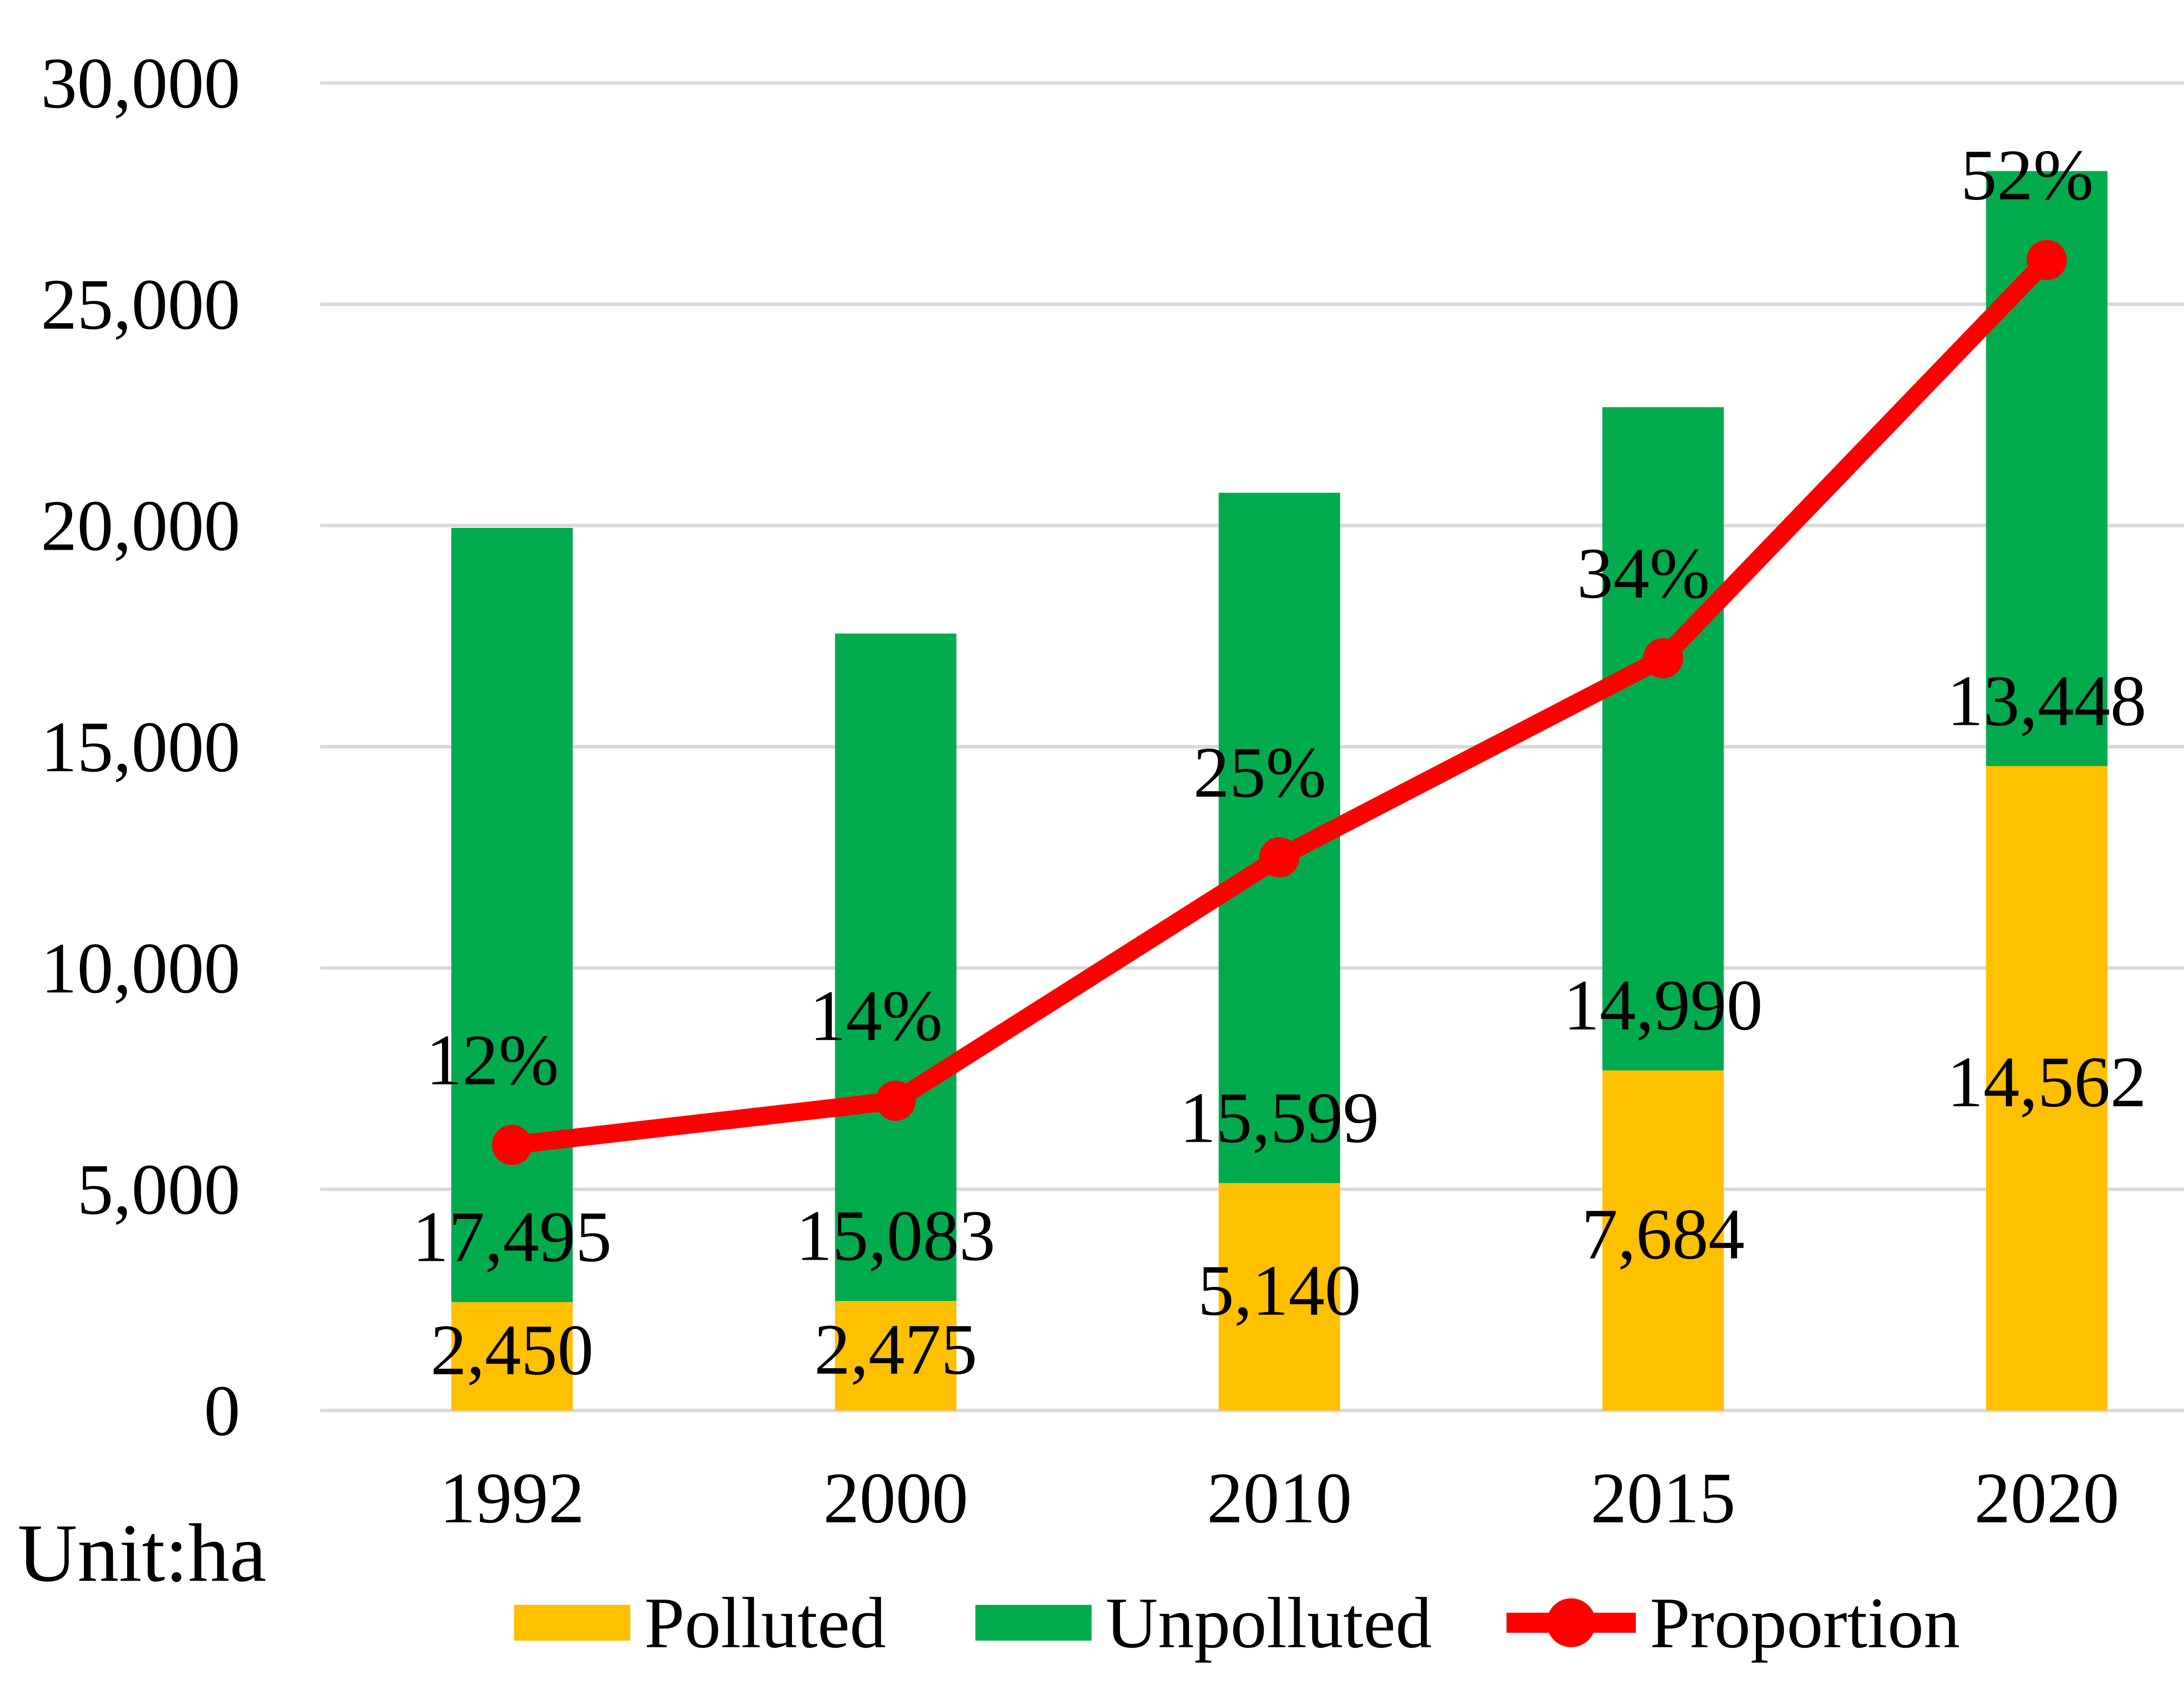  Describe the element at coordinates (896, 1349) in the screenshot. I see `data-label-polluted-2000: 2,475` at that location.